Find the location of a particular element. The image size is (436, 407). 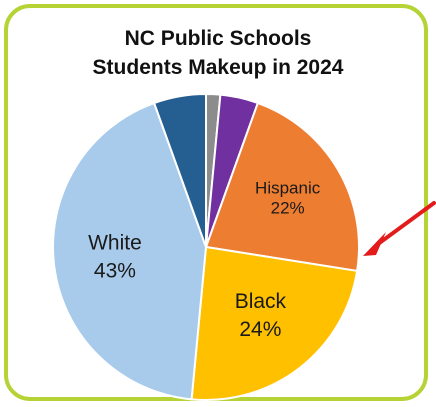

slice-percent-hispanic: 22% is located at coordinates (288, 208).